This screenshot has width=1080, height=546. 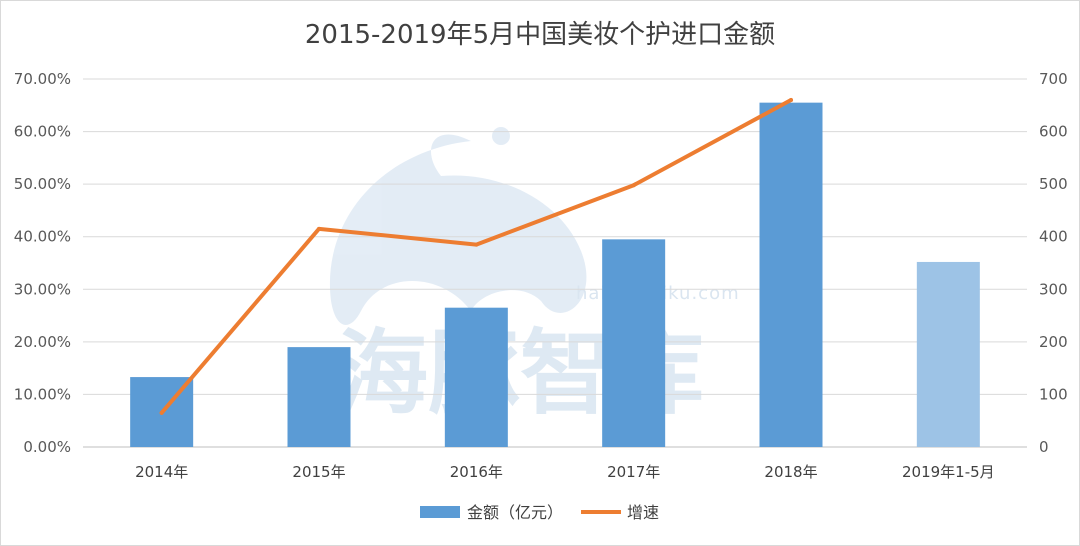 I want to click on y-right-tick-label: 300, so click(x=1053, y=289).